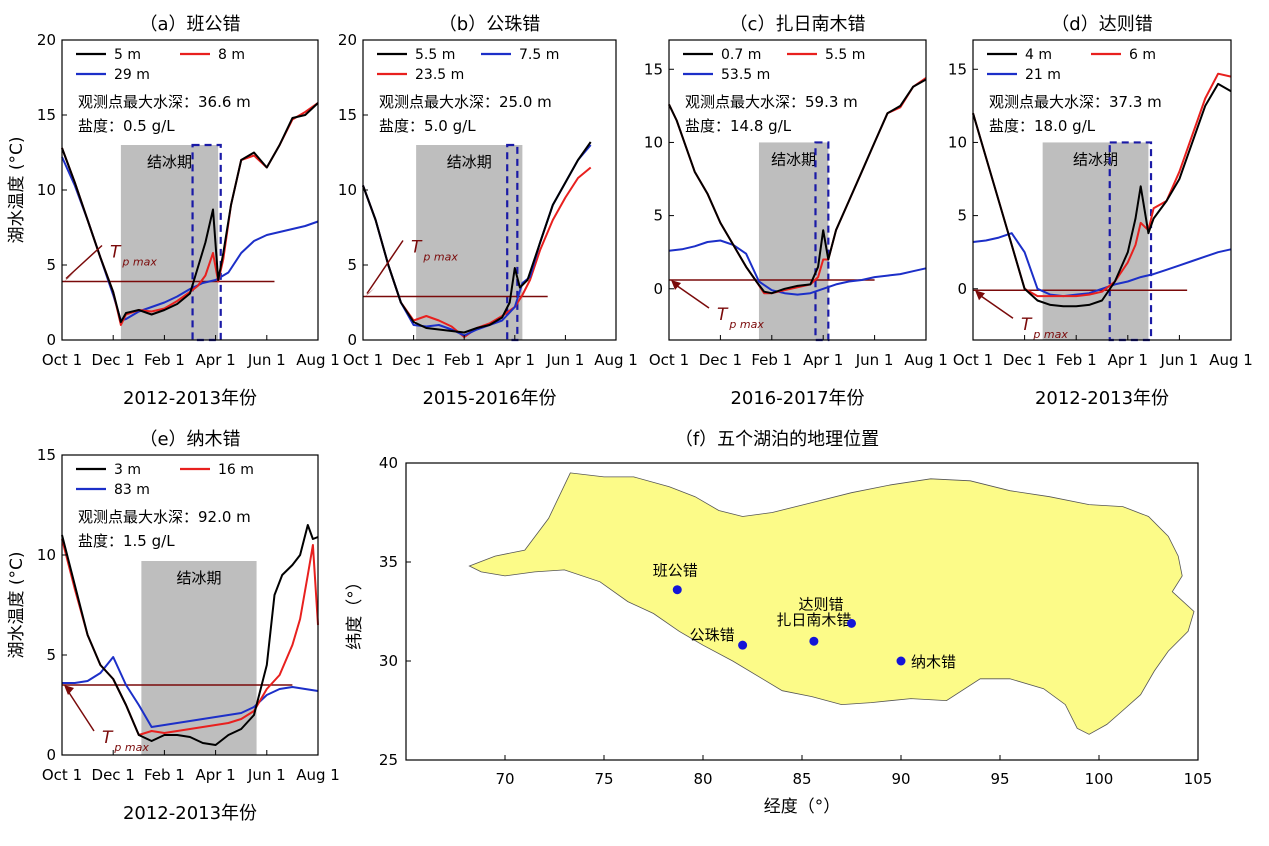 The height and width of the screenshot is (846, 1269). Describe the element at coordinates (1038, 55) in the screenshot. I see `legend-label: 4 m` at that location.